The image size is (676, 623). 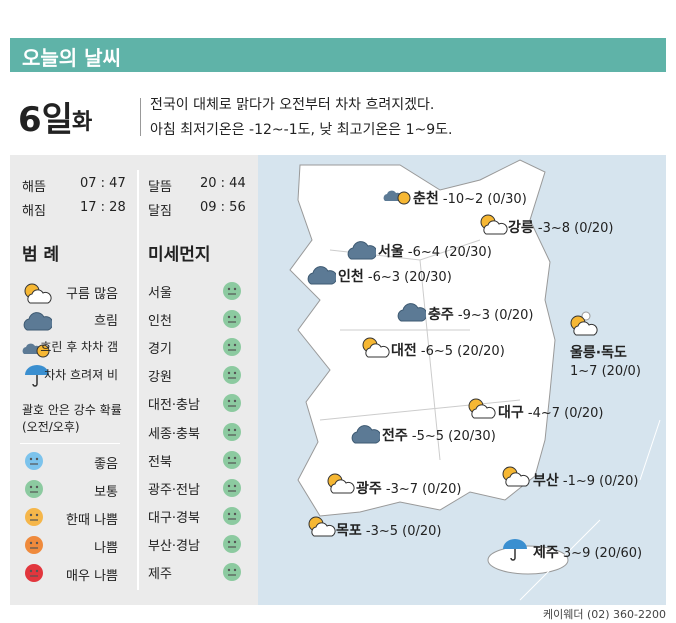 What do you see at coordinates (404, 351) in the screenshot?
I see `city-name: 대전` at bounding box center [404, 351].